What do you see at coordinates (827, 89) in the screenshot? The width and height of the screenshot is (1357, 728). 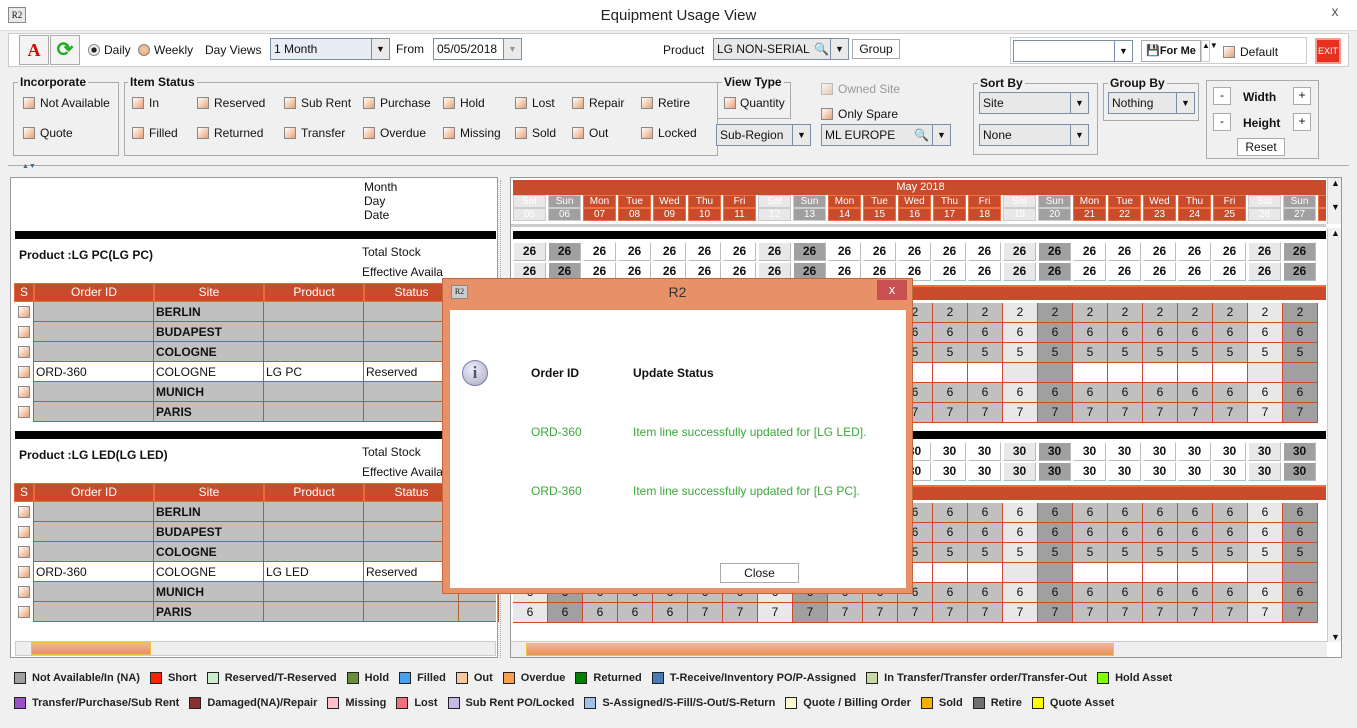 I see `owned-site-checkbox` at bounding box center [827, 89].